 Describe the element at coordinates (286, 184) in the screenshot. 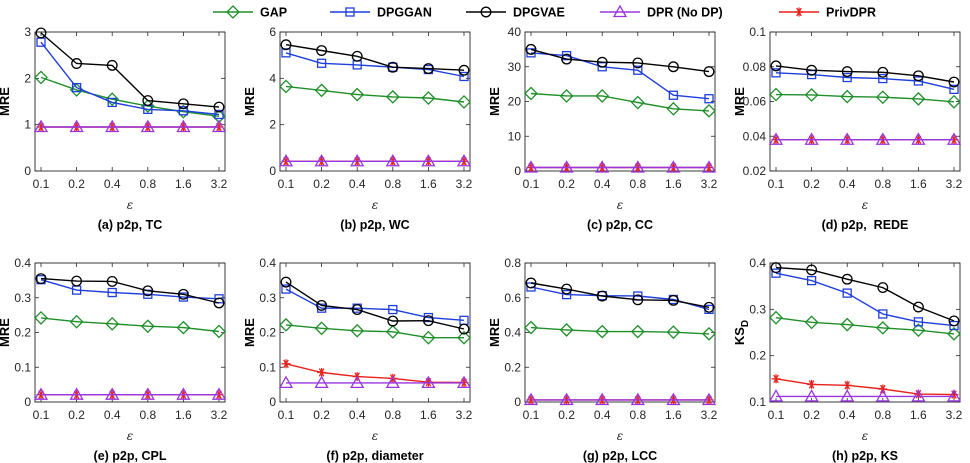

I see `x-tick-label: 0.1` at that location.